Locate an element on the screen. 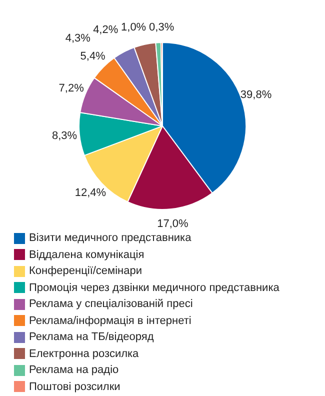 This screenshot has width=325, height=396. legend-label: Електронна розсилка is located at coordinates (84, 354).